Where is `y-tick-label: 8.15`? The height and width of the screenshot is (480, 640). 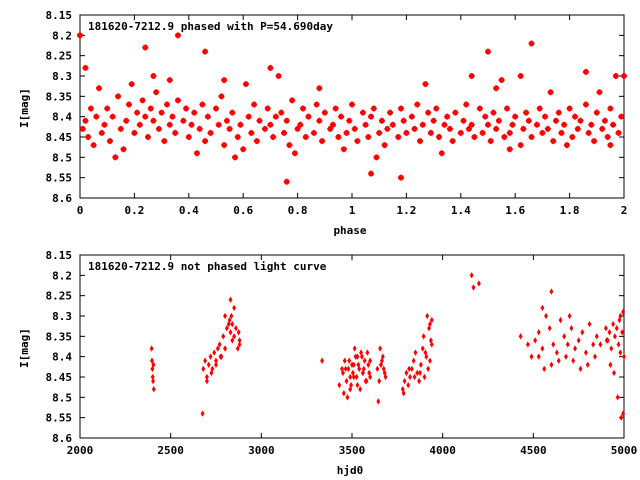 y-tick-label: 8.15 is located at coordinates (59, 255).